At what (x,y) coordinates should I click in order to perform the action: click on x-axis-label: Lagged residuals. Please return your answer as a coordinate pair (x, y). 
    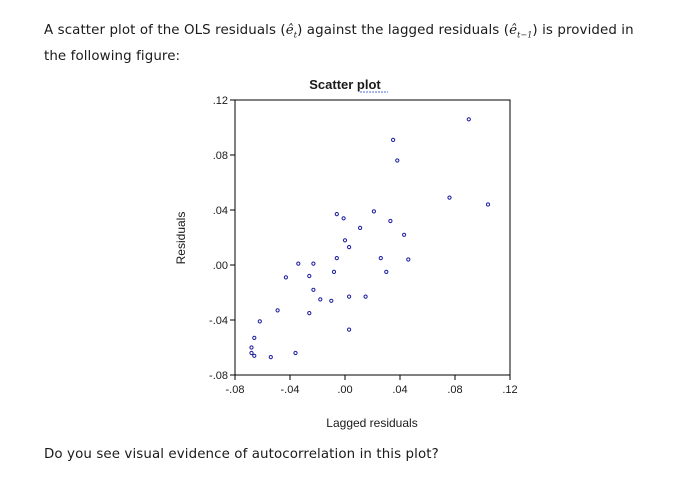
    Looking at the image, I should click on (371, 423).